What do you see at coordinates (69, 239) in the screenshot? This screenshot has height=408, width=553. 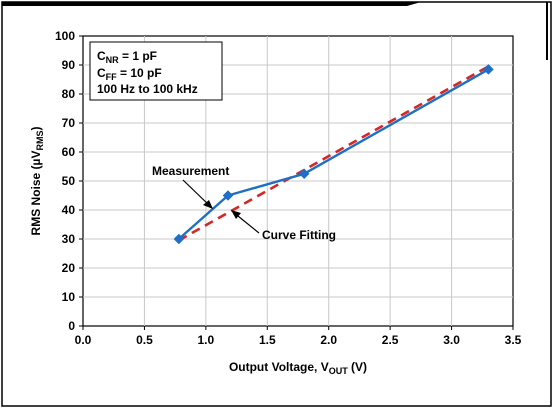 I see `y-tick-label: 30` at bounding box center [69, 239].